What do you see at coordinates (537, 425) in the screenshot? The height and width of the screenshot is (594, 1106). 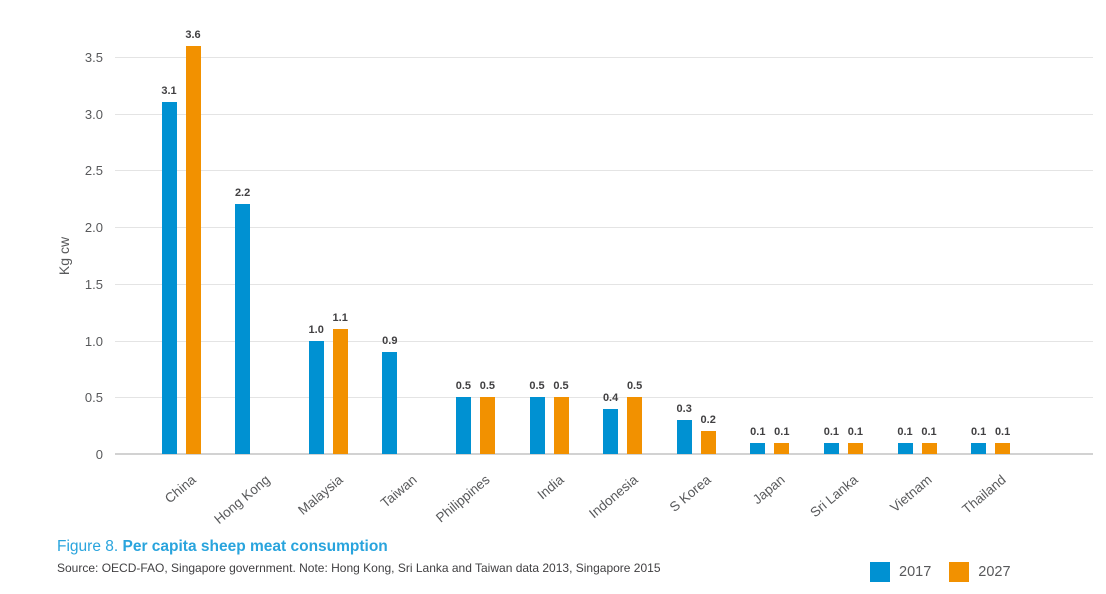 I see `bar-india-2017` at bounding box center [537, 425].